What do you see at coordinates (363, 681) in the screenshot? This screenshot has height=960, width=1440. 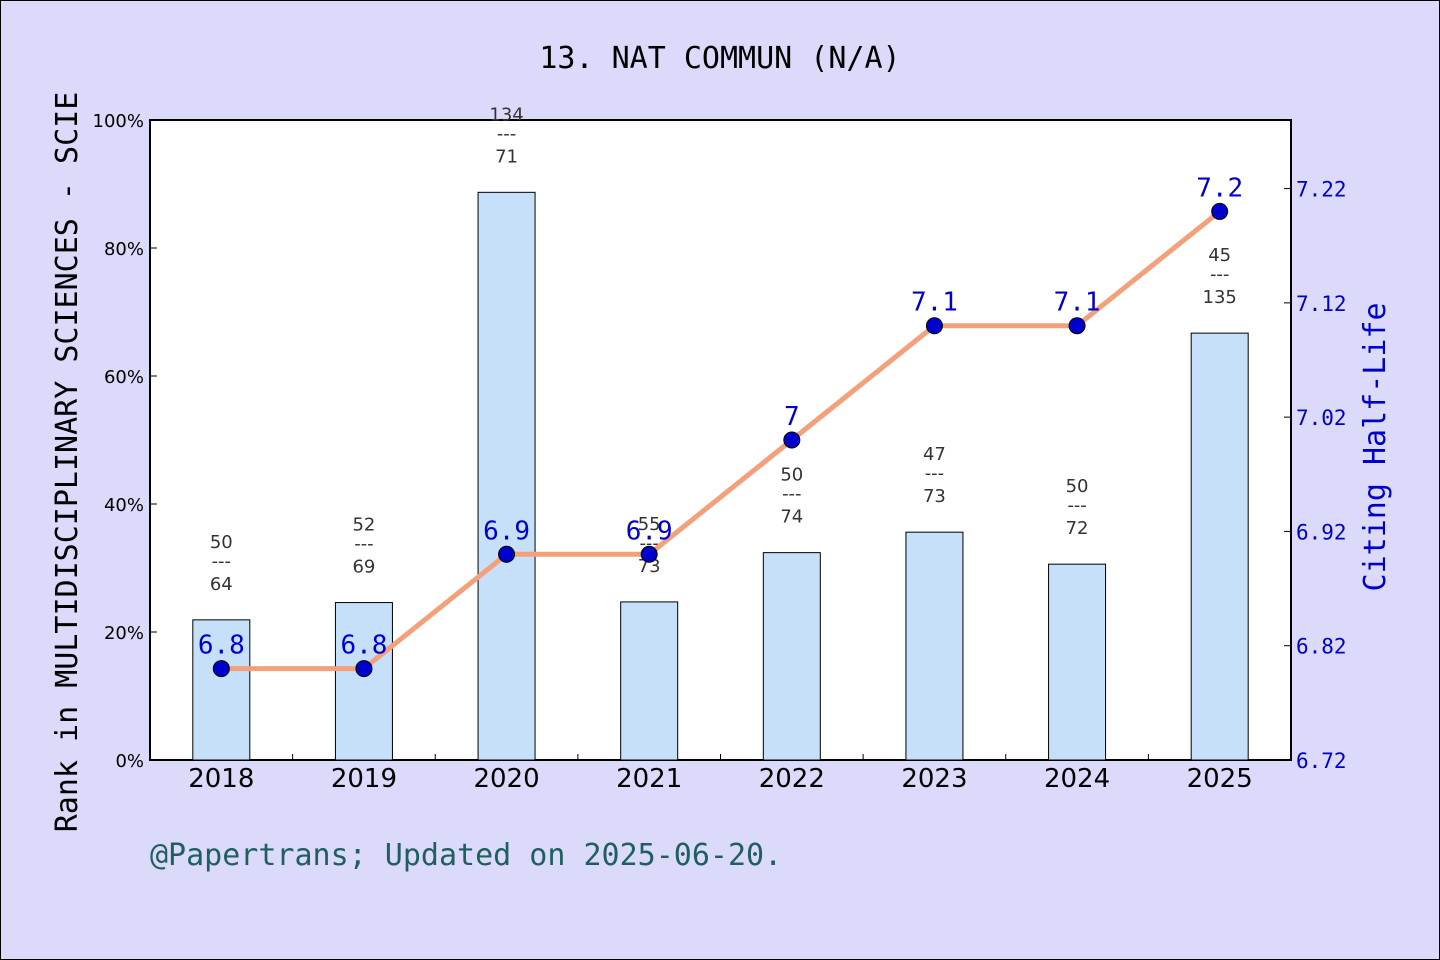 I see `bar-2019` at bounding box center [363, 681].